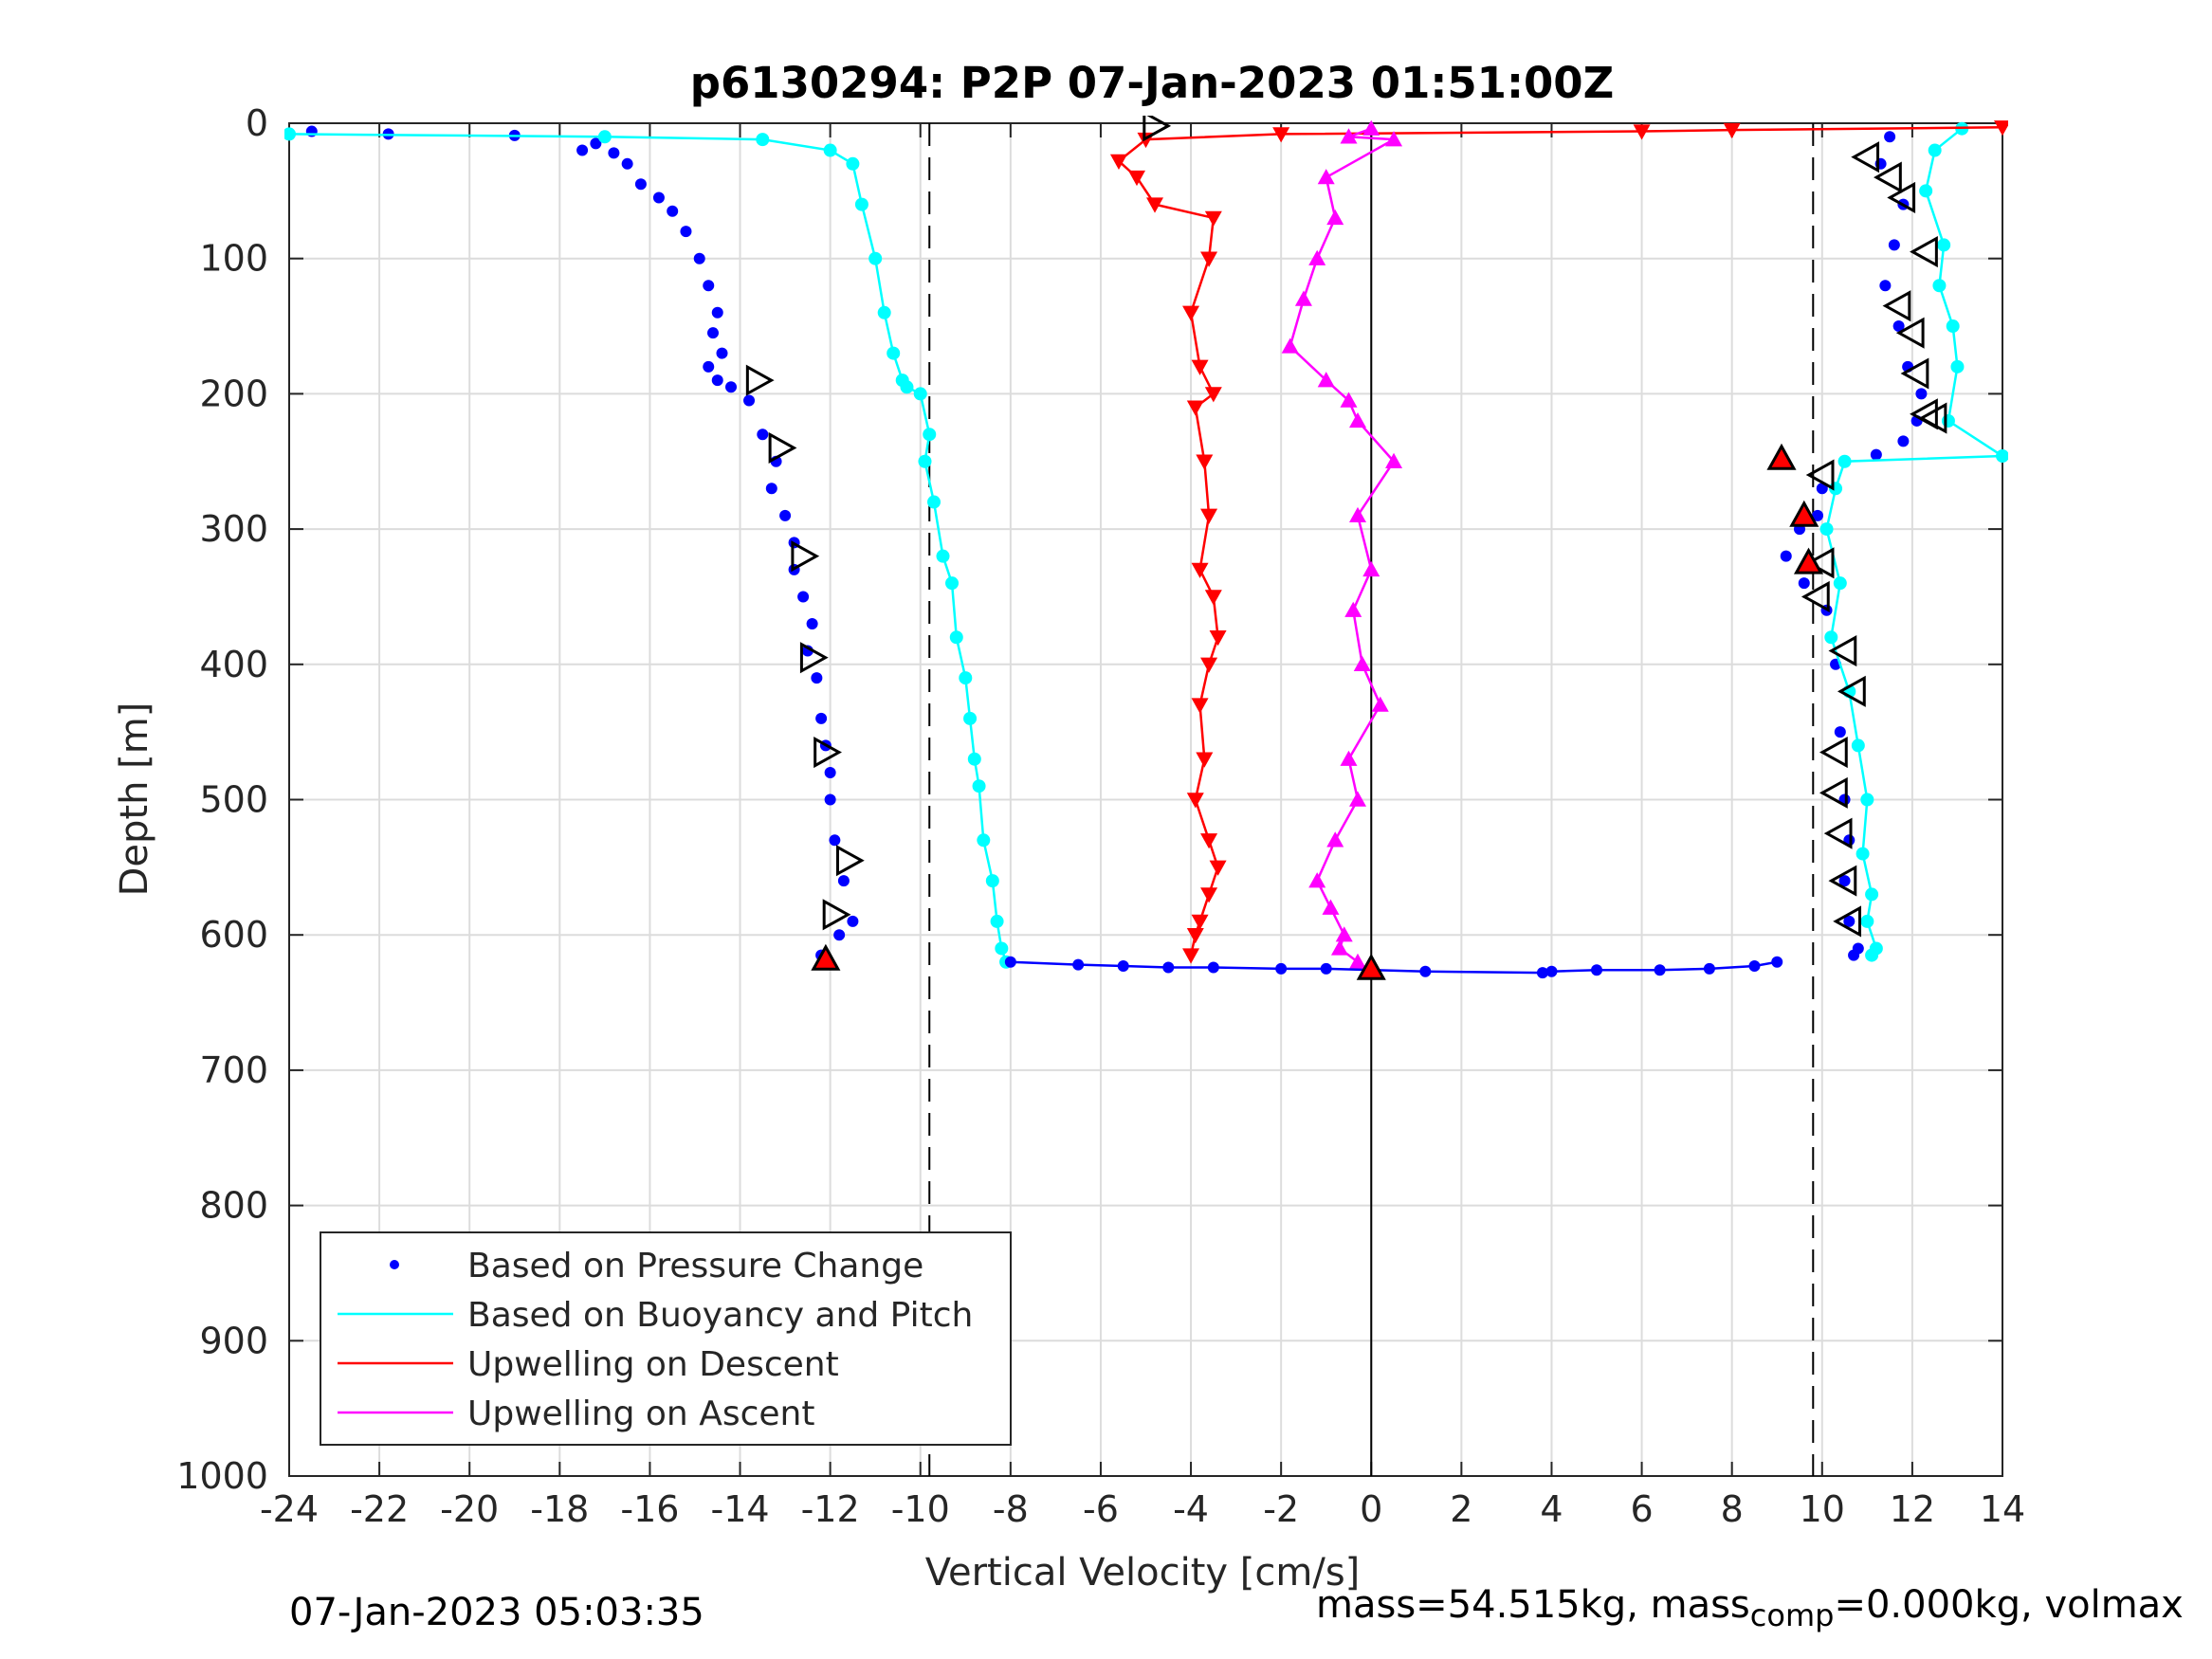 This screenshot has height=1659, width=2212. Describe the element at coordinates (559, 1509) in the screenshot. I see `x-tick-label: -18` at that location.